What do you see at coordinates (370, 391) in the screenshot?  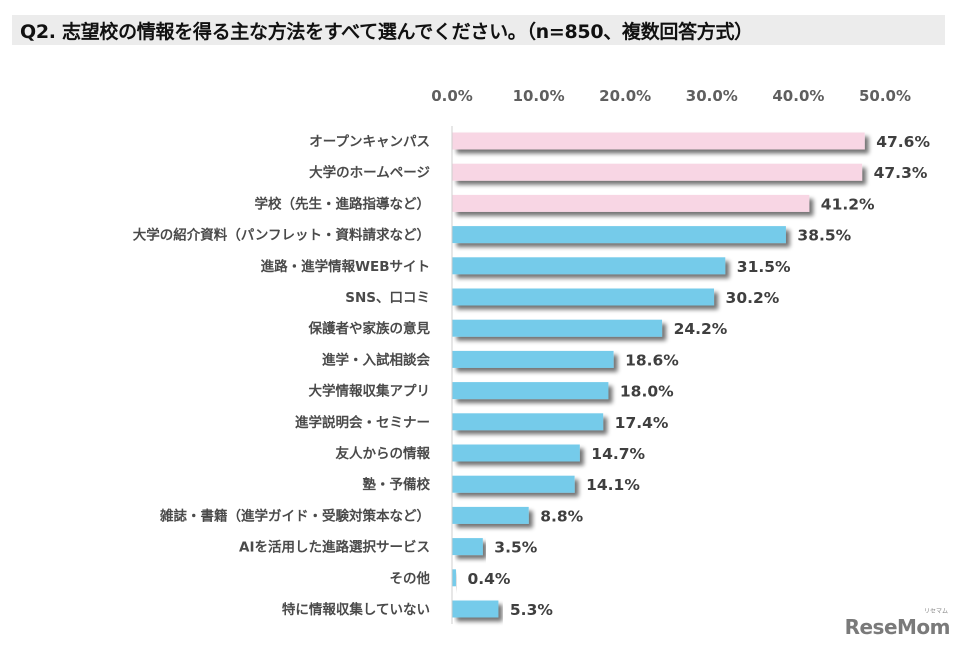 I see `category-label: 大学情報収集アプリ` at bounding box center [370, 391].